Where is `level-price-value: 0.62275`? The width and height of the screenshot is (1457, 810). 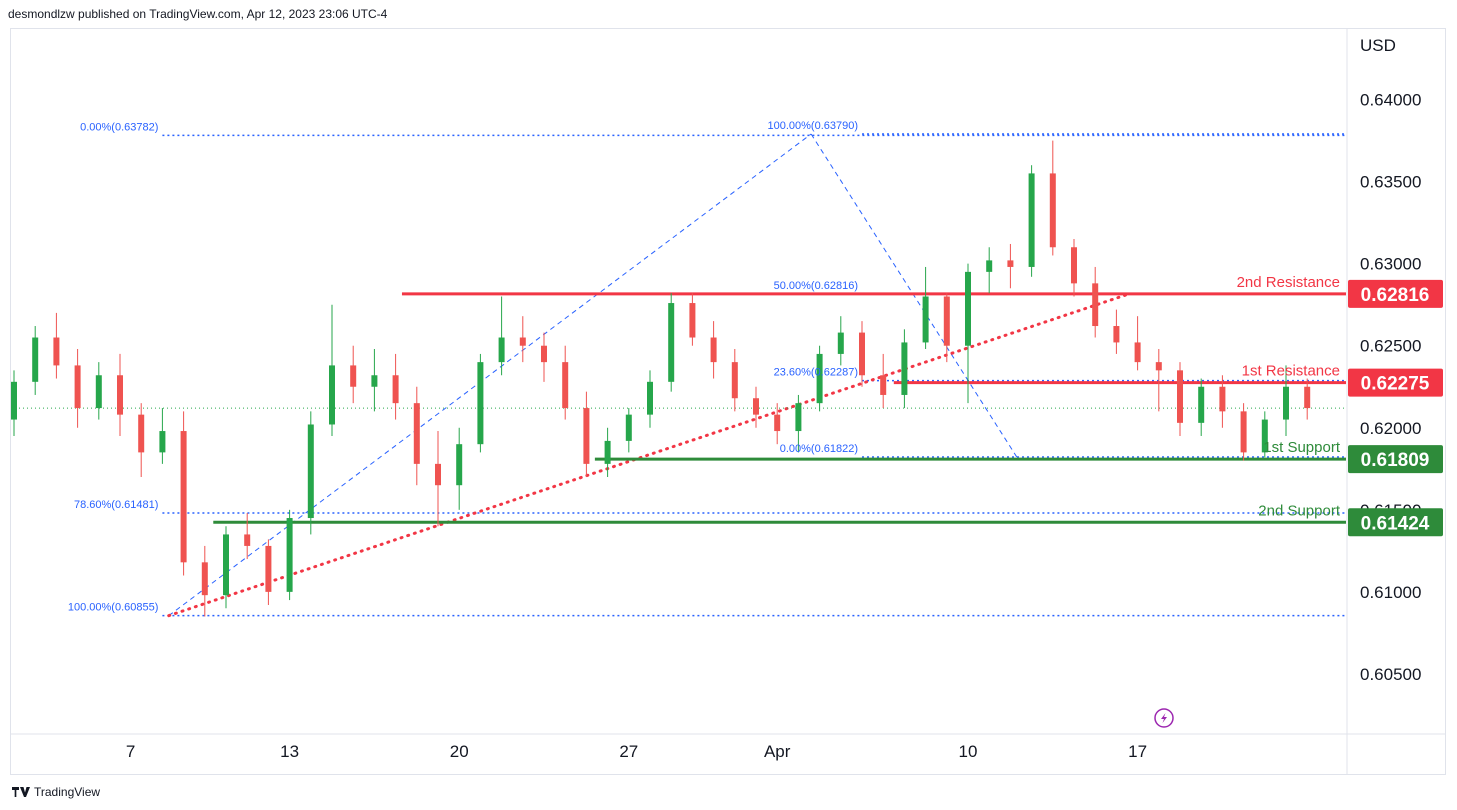 level-price-value: 0.62275 is located at coordinates (1395, 384).